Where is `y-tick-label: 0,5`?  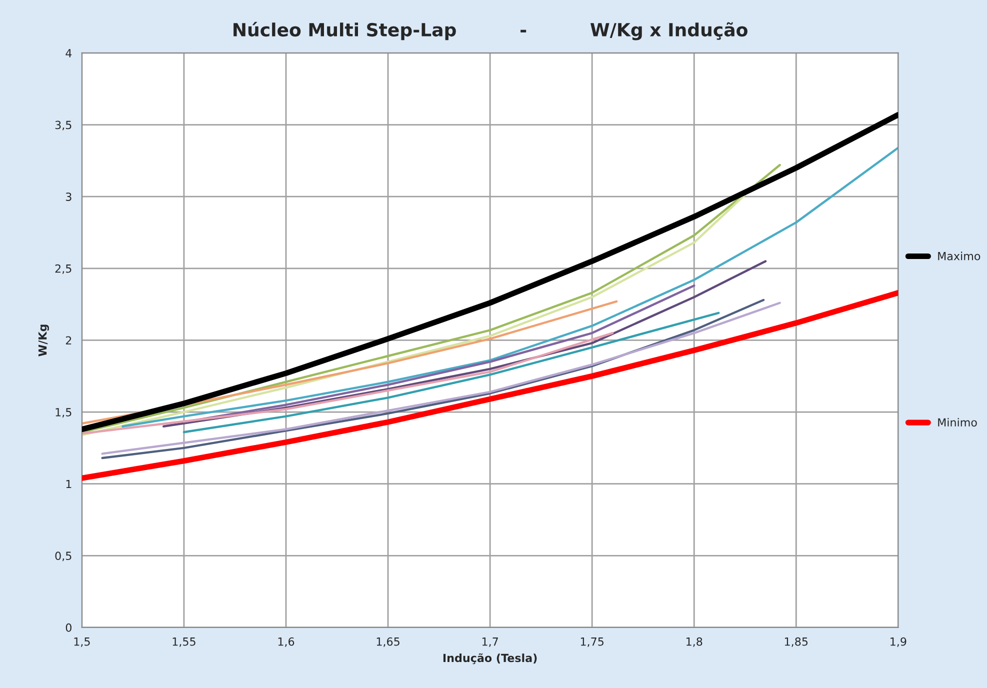
y-tick-label: 0,5 is located at coordinates (63, 557).